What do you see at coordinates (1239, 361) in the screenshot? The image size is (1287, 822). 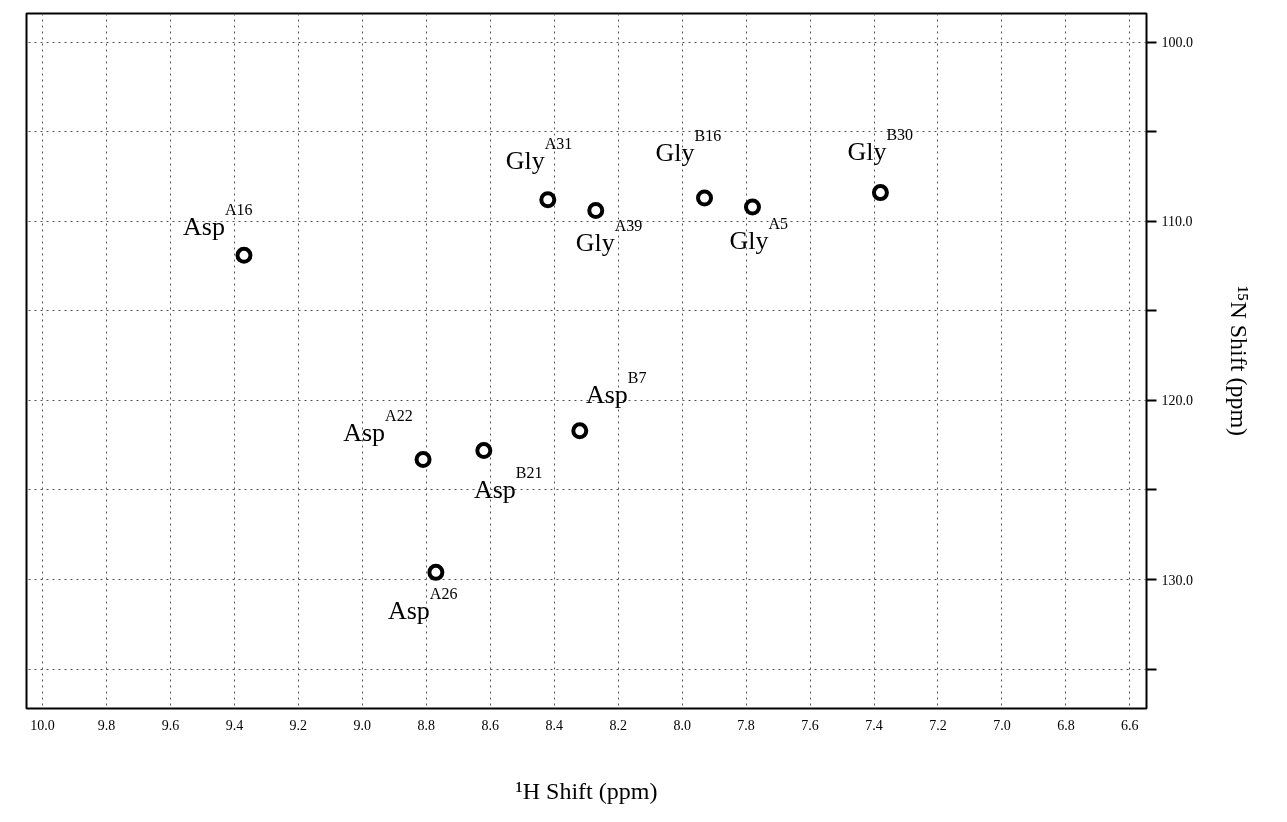 I see `y-axis-title: ¹⁵N Shift (ppm)` at bounding box center [1239, 361].